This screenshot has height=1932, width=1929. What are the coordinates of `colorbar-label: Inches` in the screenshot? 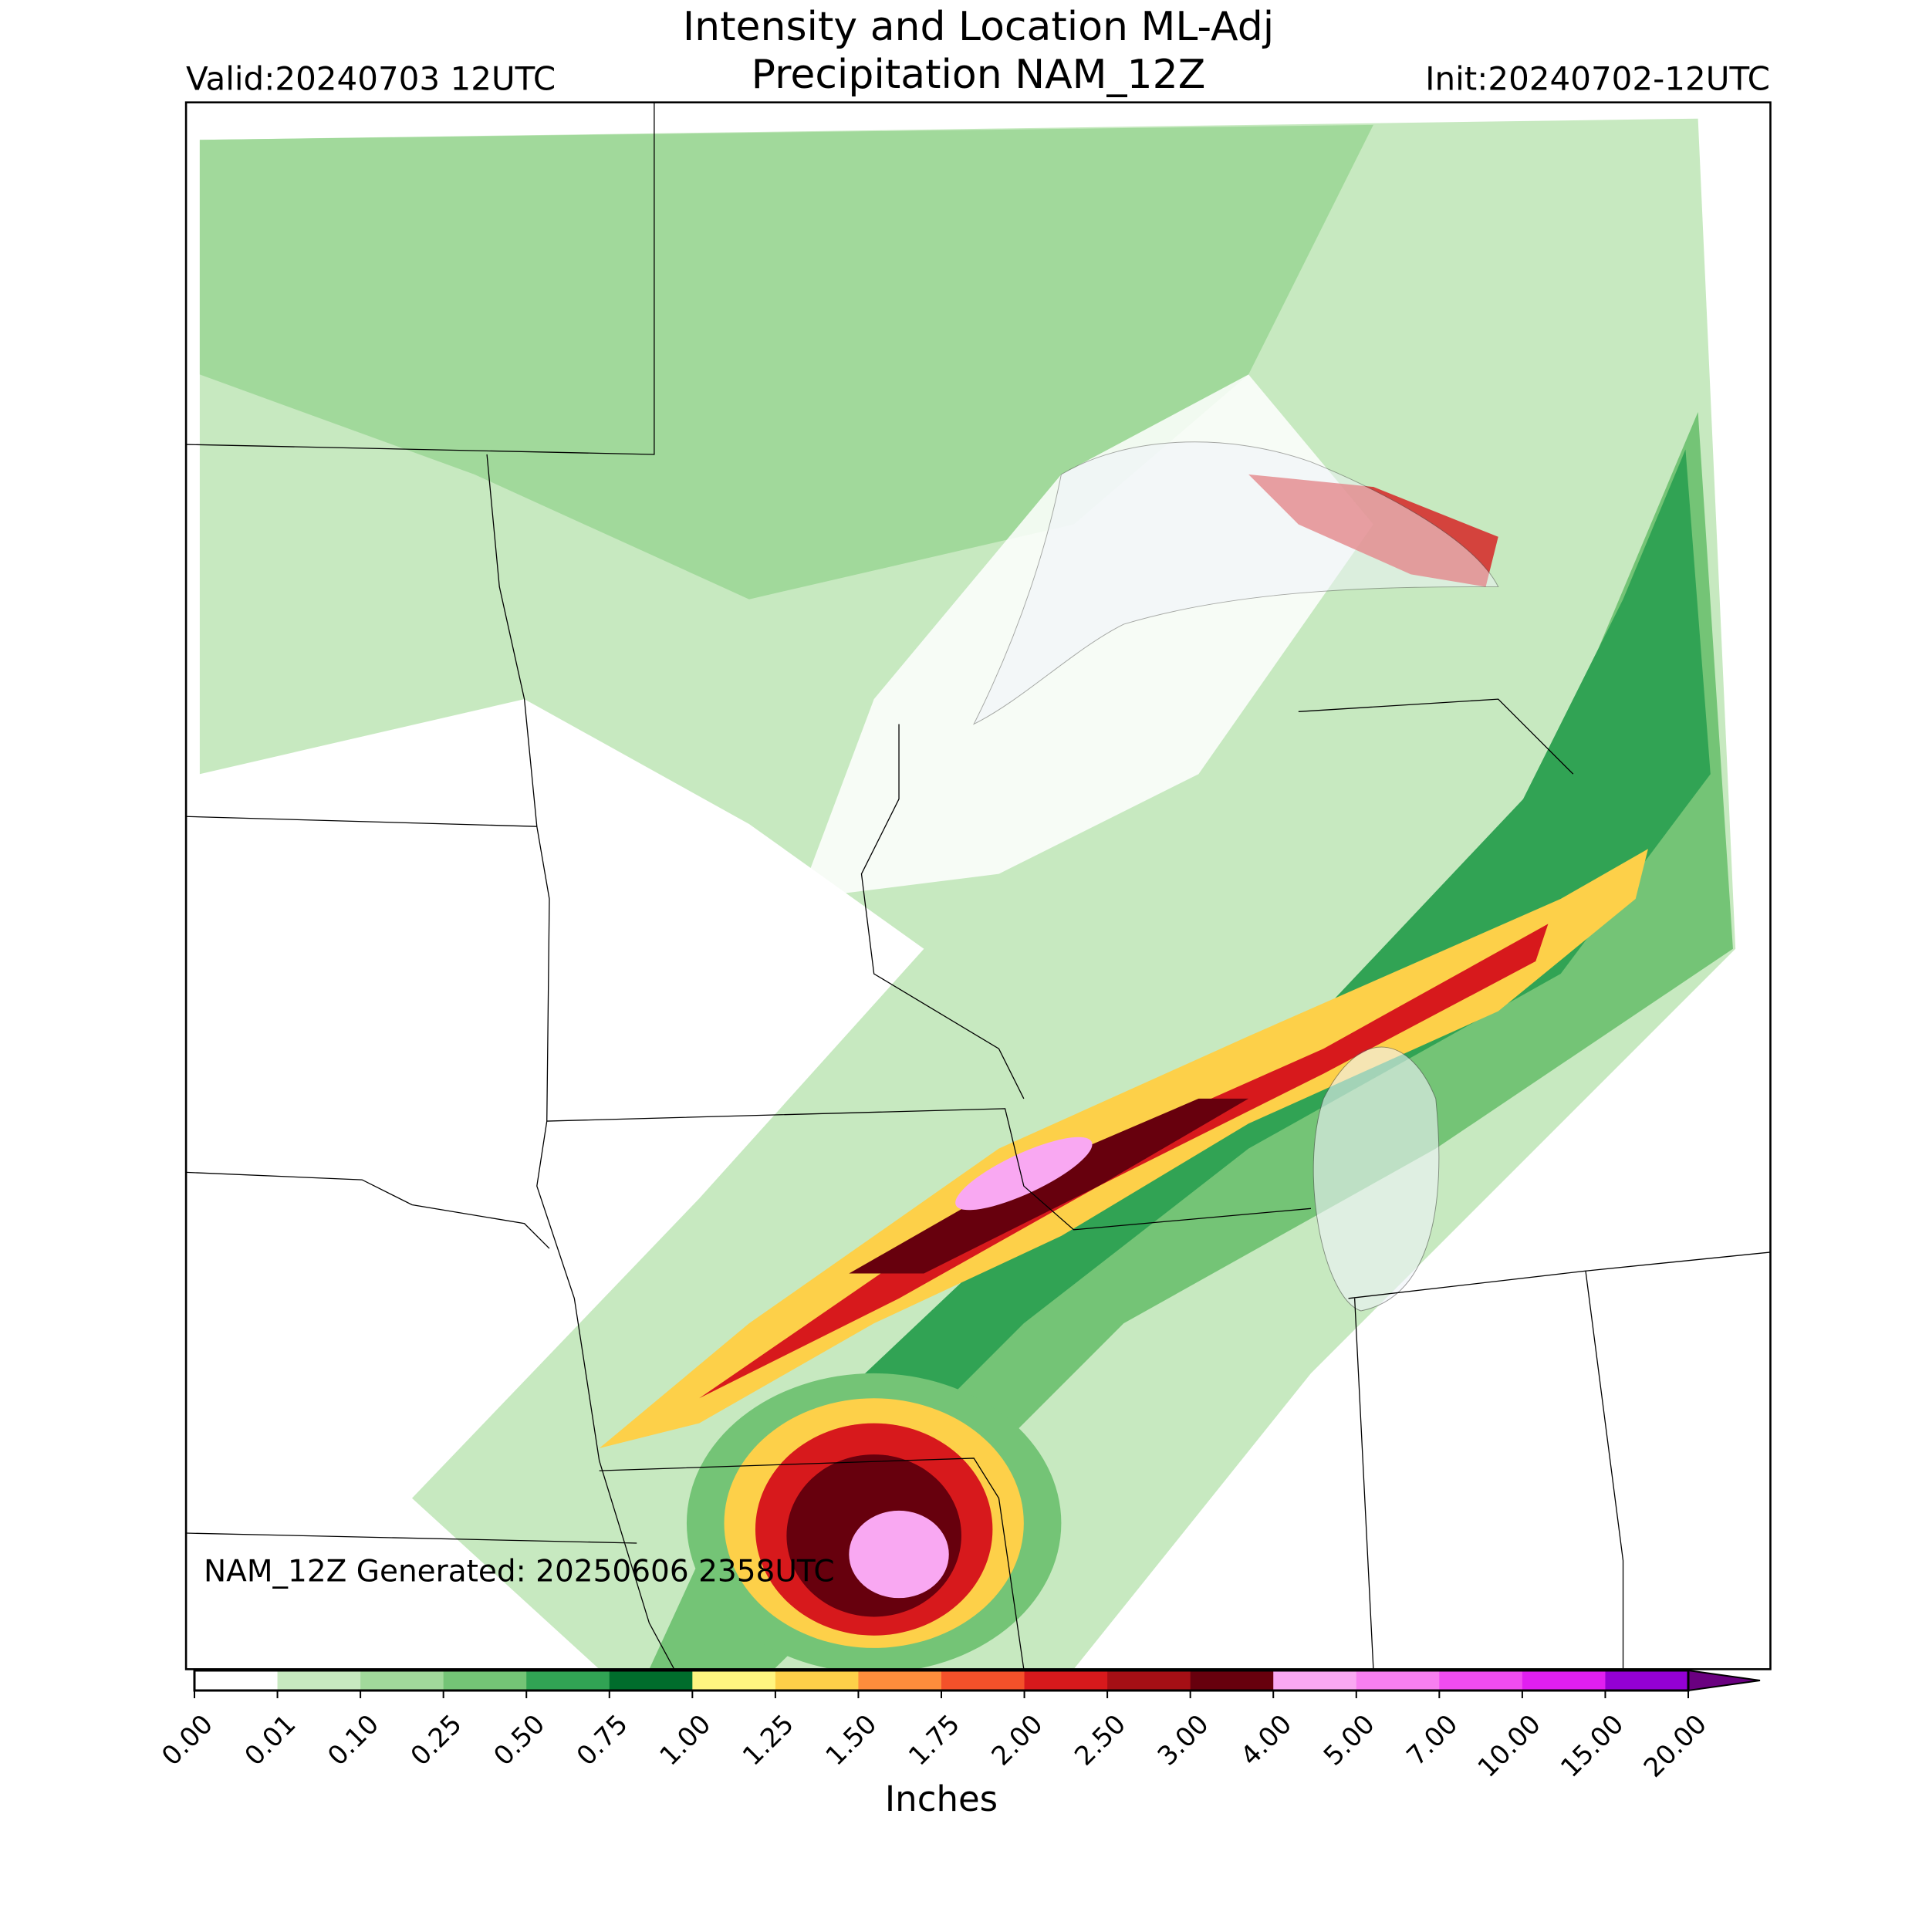 It's located at (941, 1798).